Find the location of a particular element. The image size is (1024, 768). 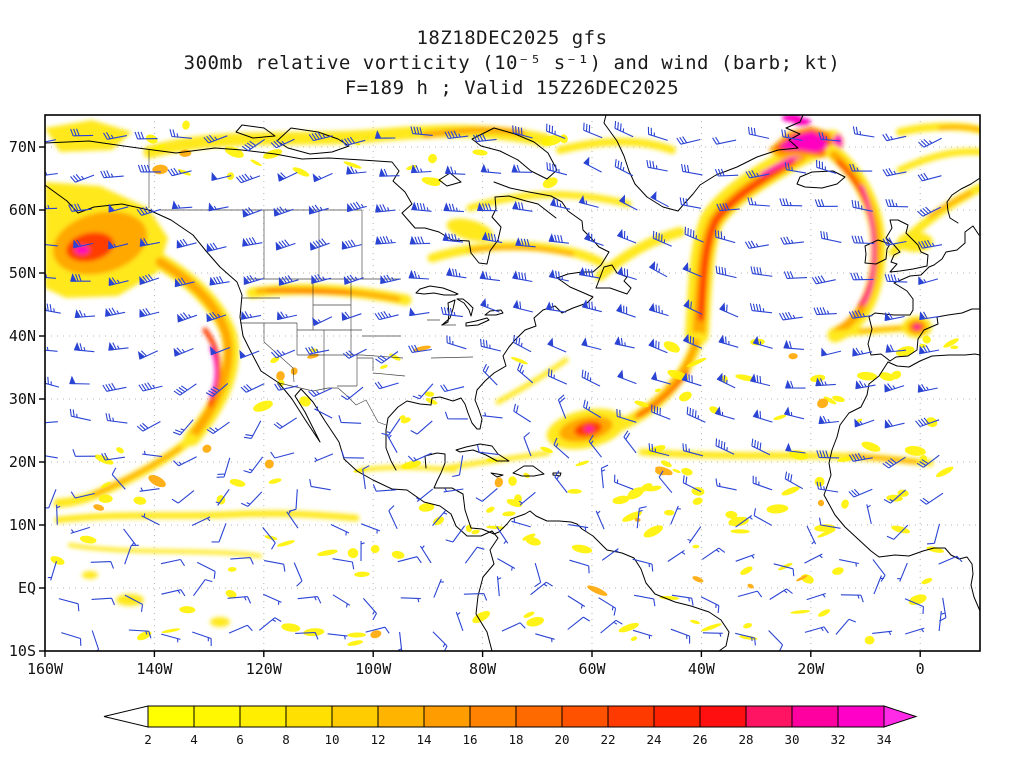

colorbar-tick-16: 16 is located at coordinates (469, 739).